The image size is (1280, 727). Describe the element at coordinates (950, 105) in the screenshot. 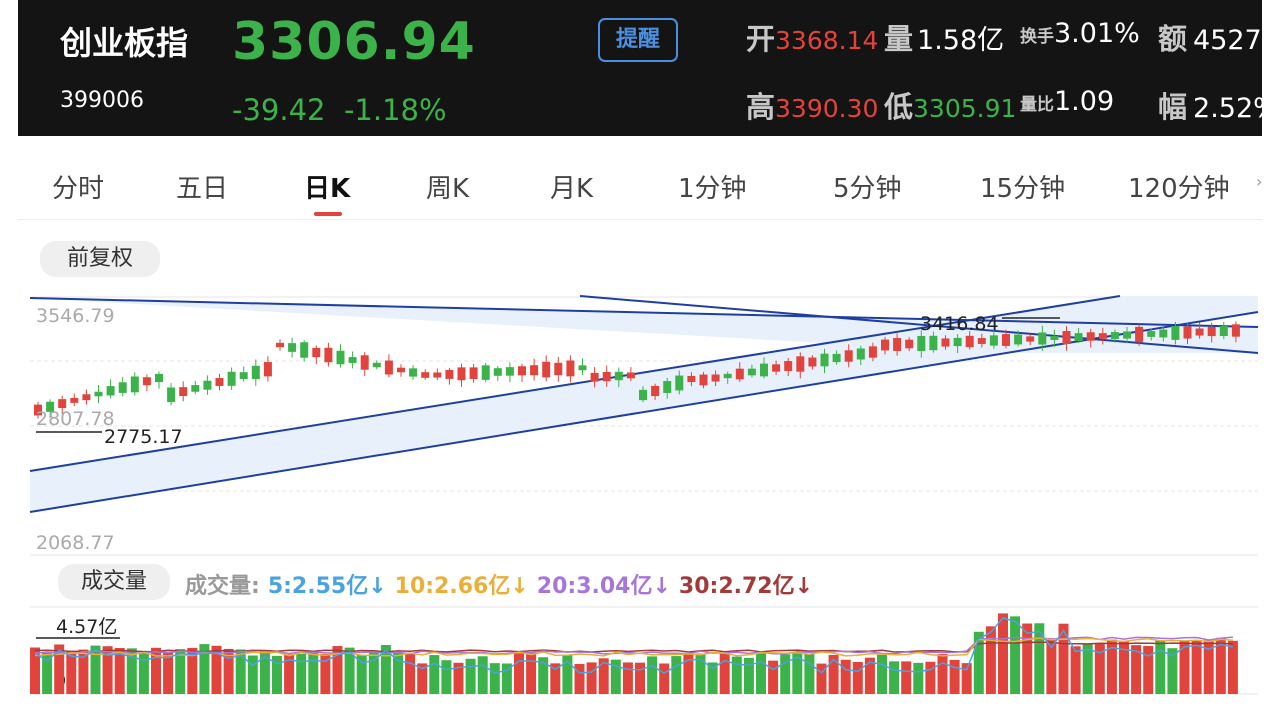

I see `stat-low: 低 3305.91` at that location.